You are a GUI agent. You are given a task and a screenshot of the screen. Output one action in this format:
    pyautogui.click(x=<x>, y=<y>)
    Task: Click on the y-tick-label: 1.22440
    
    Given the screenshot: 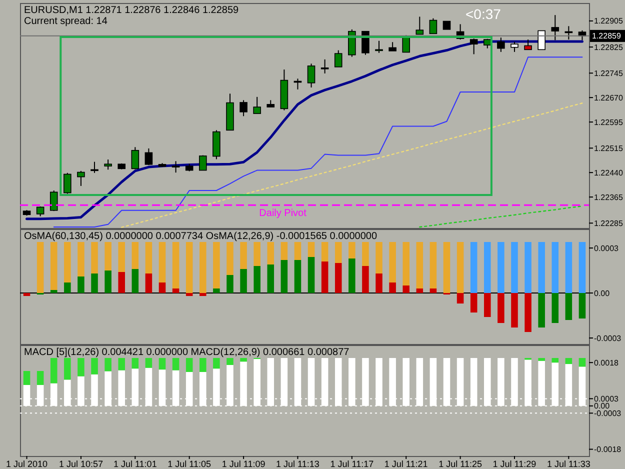 What is the action you would take?
    pyautogui.click(x=609, y=173)
    